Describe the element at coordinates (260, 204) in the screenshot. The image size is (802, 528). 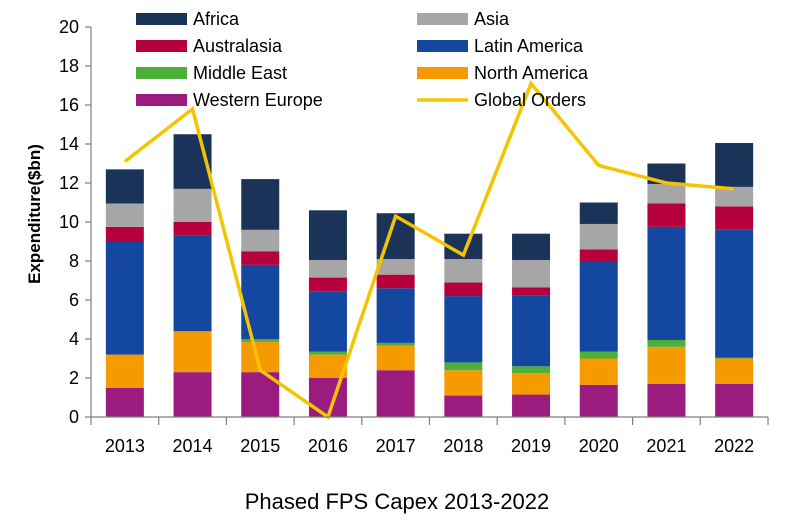
I see `bar-africa-2015` at that location.